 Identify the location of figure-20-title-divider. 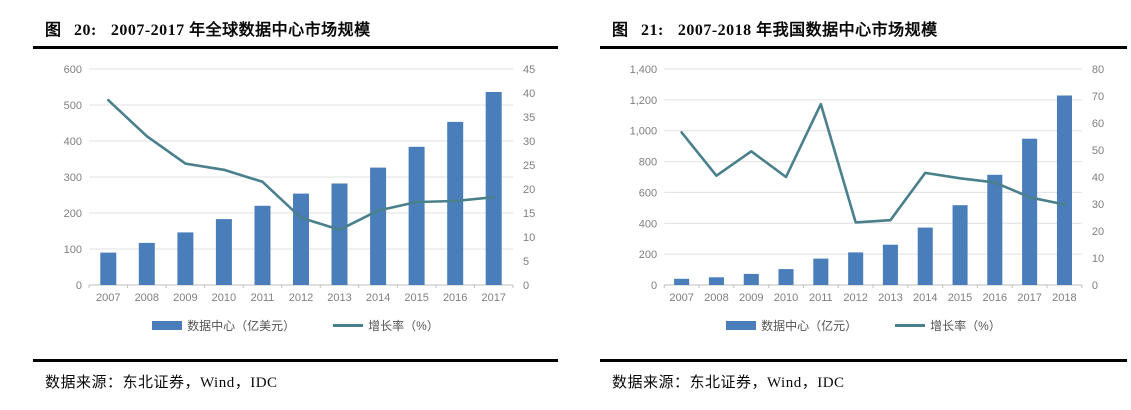
(295, 47).